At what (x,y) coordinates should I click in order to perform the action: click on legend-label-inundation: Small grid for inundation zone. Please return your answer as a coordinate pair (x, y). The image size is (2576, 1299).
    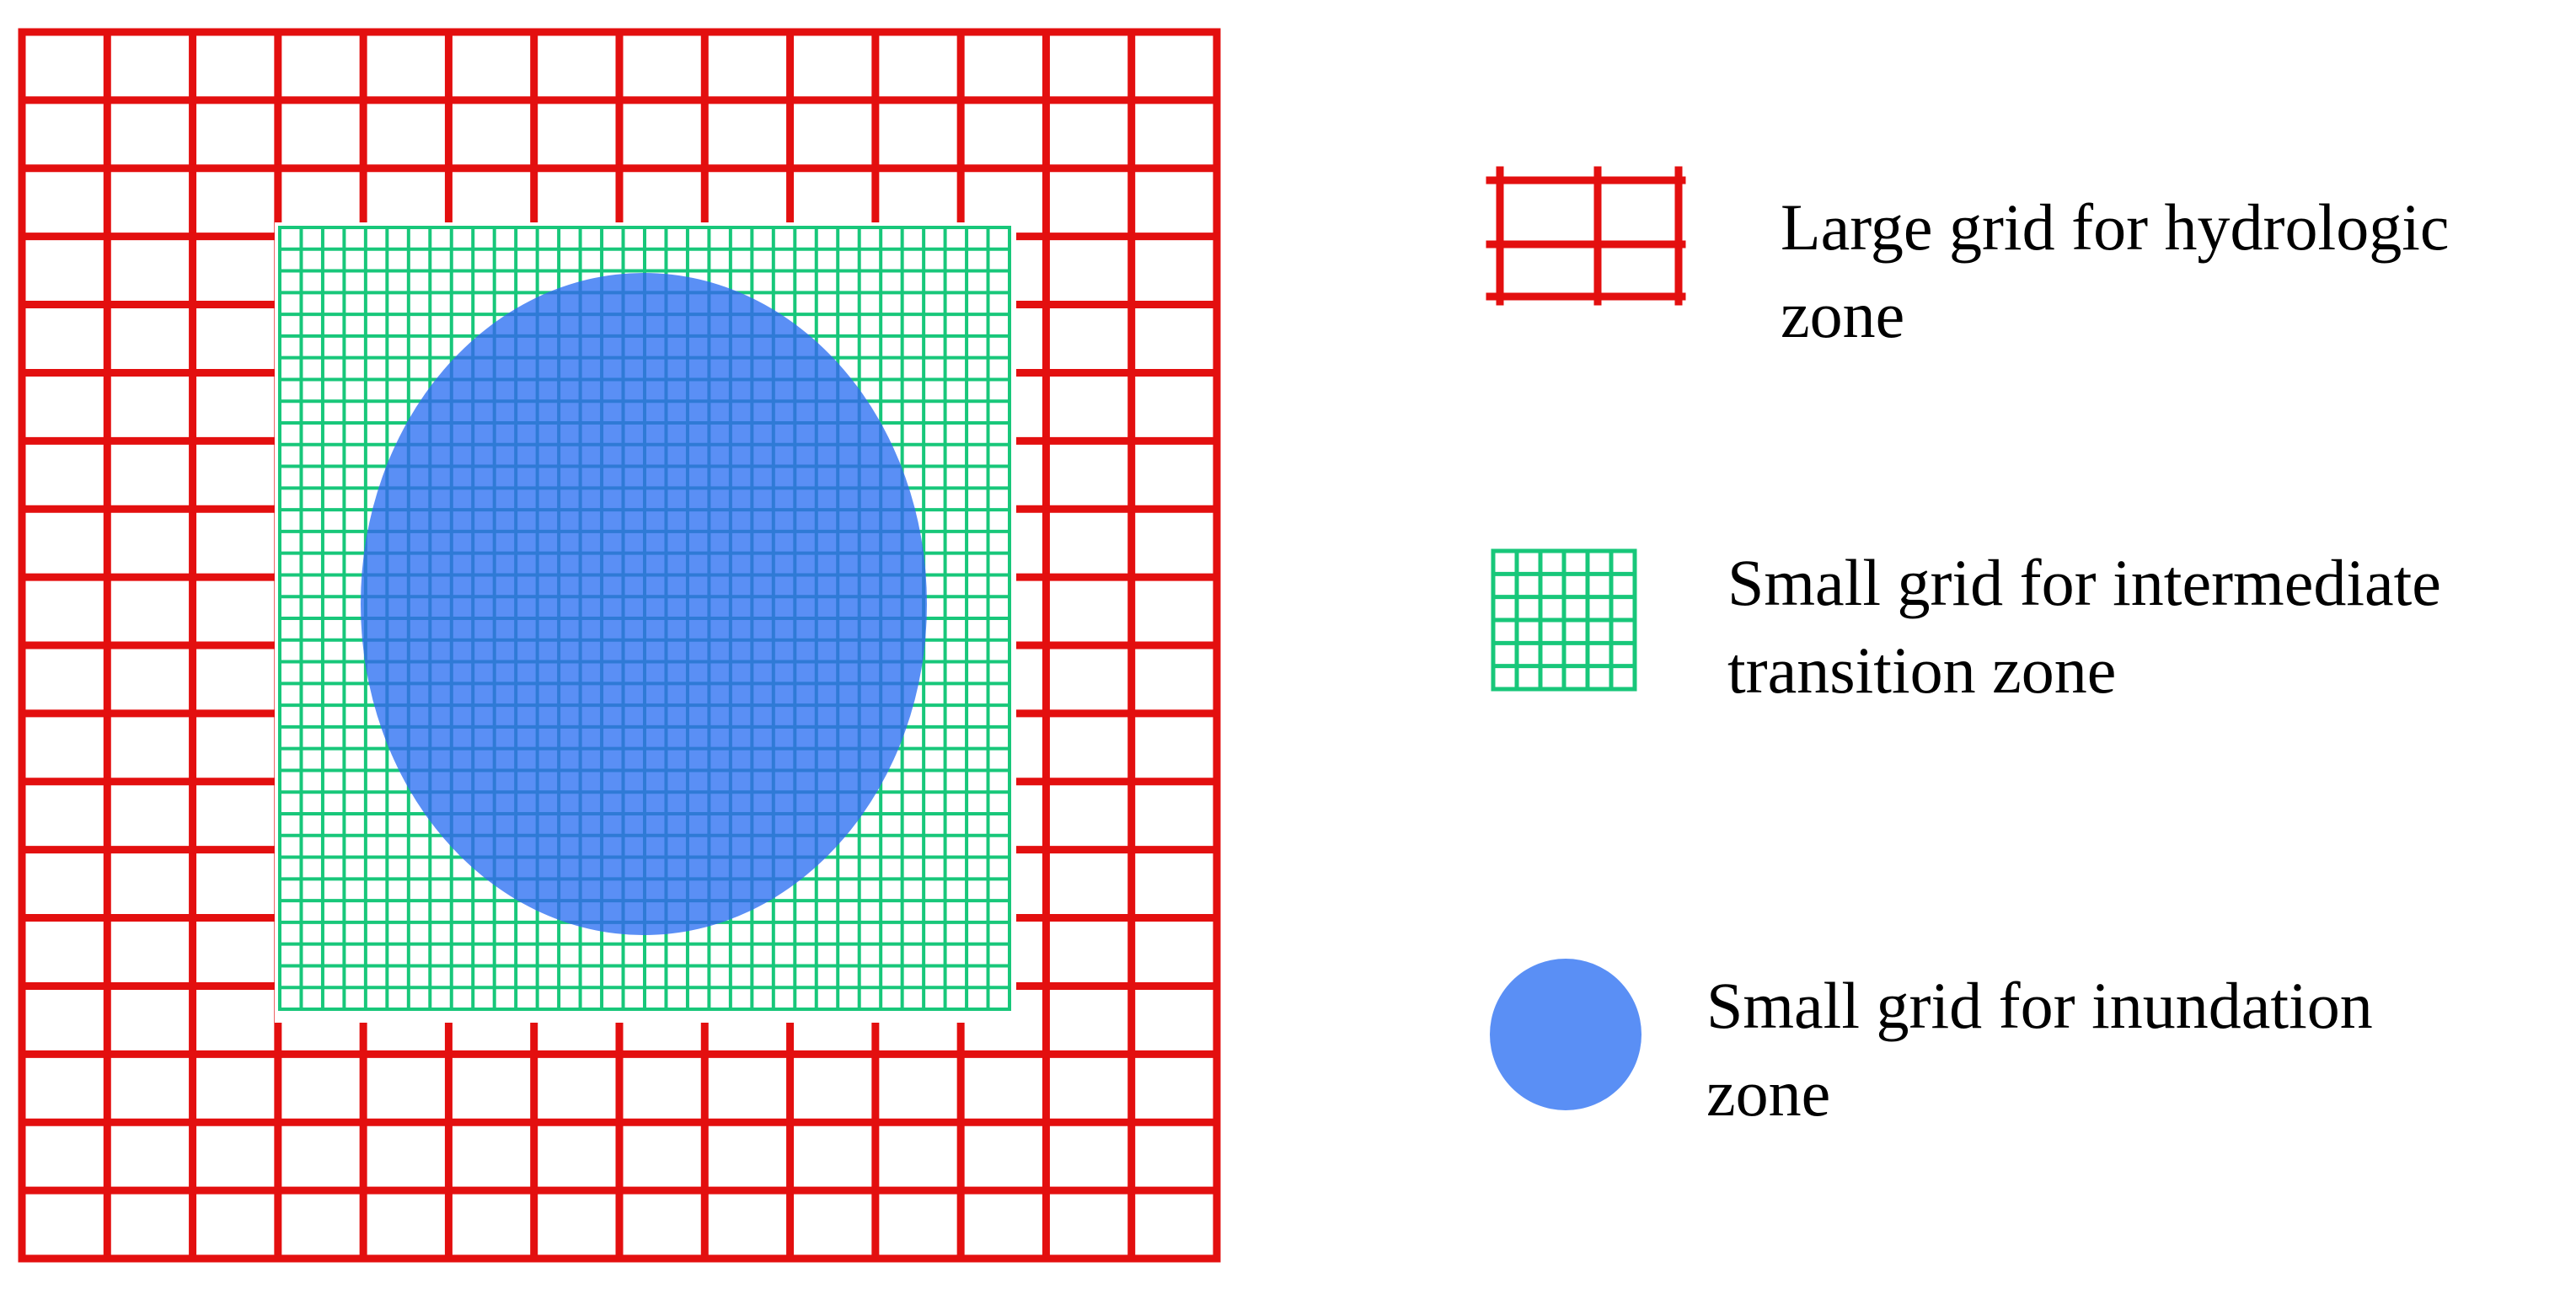
    Looking at the image, I should click on (2040, 1049).